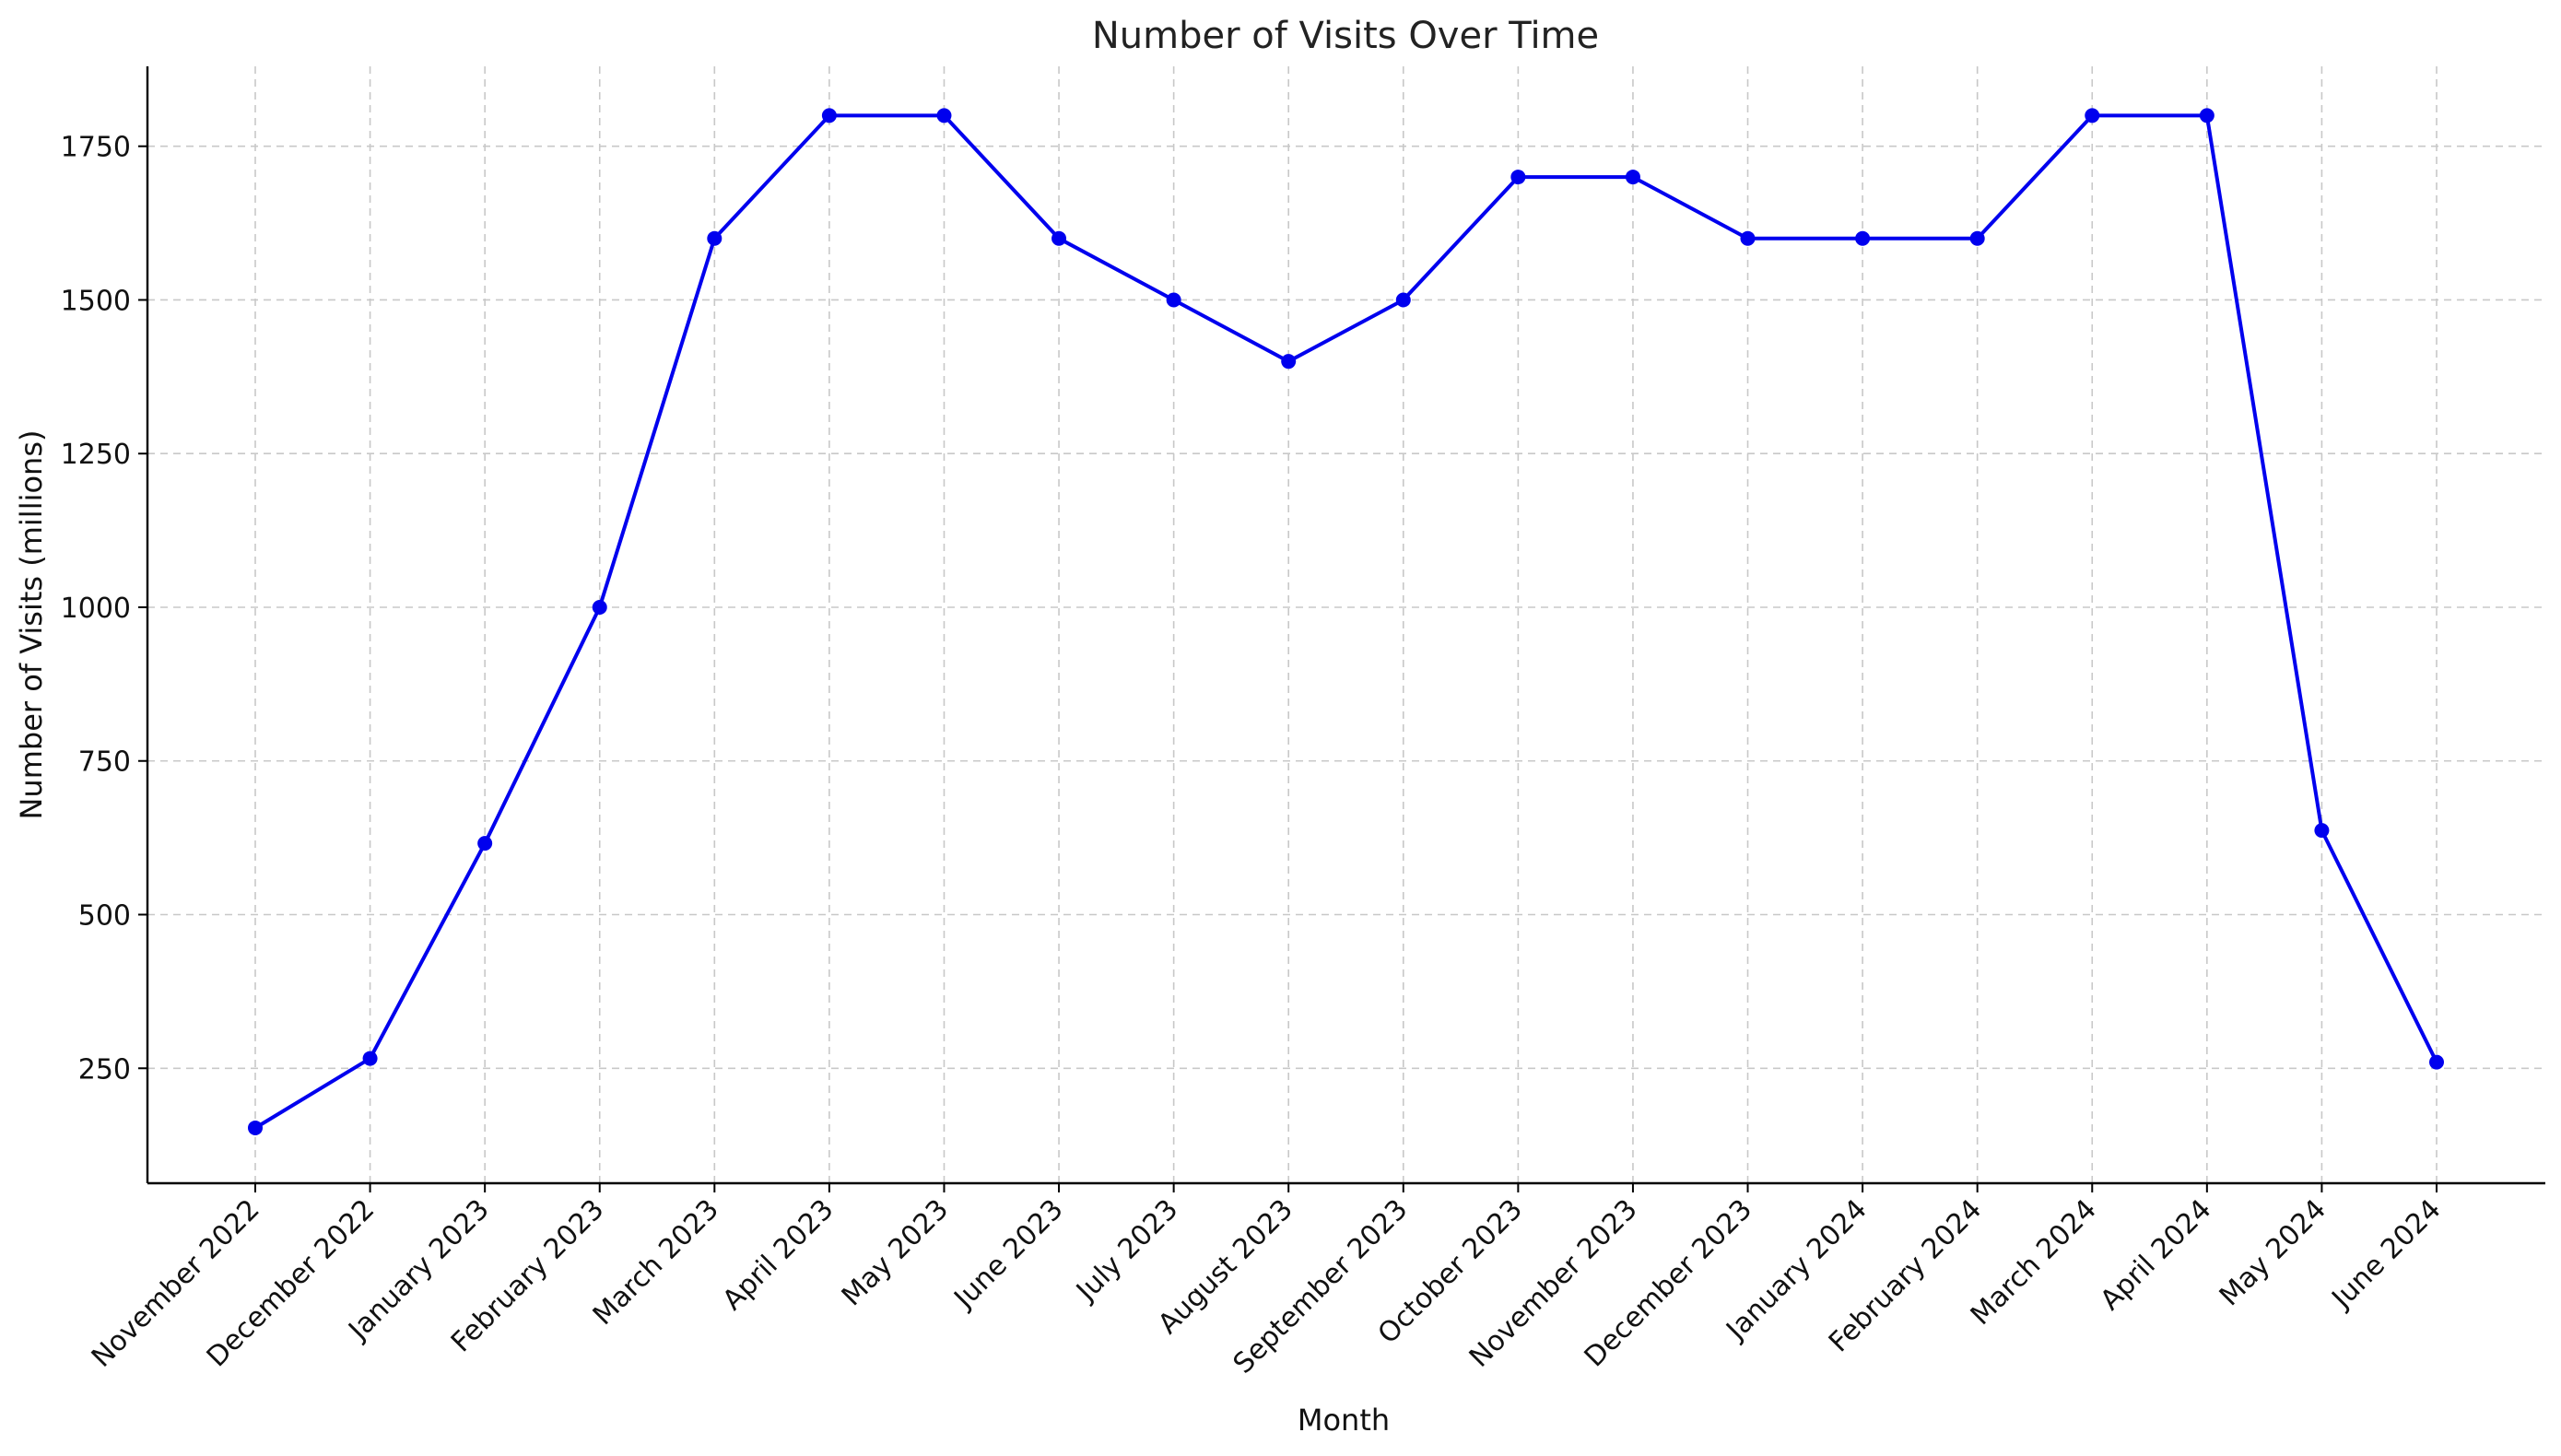 This screenshot has width=2561, height=1456. Describe the element at coordinates (2156, 1255) in the screenshot. I see `x-tick-label: April 2024` at that location.